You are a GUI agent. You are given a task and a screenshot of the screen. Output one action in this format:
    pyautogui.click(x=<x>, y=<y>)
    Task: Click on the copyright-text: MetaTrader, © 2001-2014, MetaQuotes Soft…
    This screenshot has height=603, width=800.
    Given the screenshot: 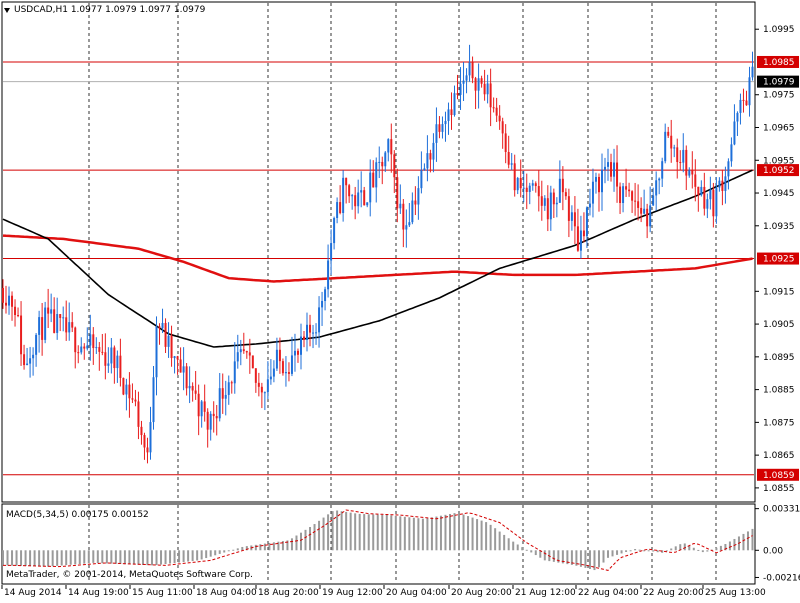 What is the action you would take?
    pyautogui.click(x=129, y=575)
    